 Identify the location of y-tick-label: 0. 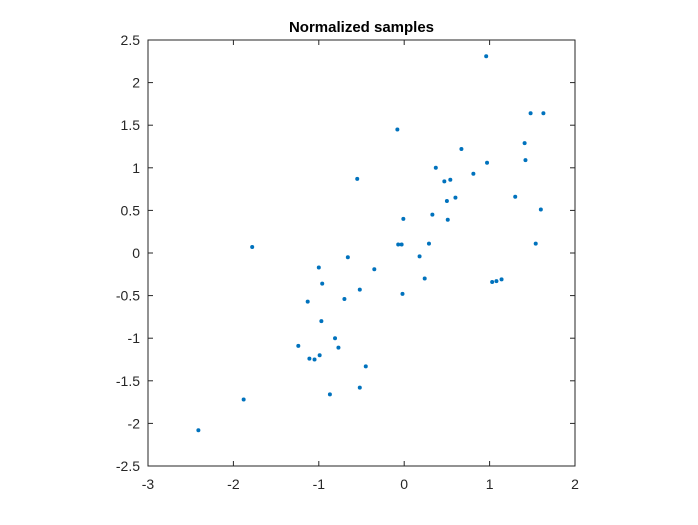
(136, 253).